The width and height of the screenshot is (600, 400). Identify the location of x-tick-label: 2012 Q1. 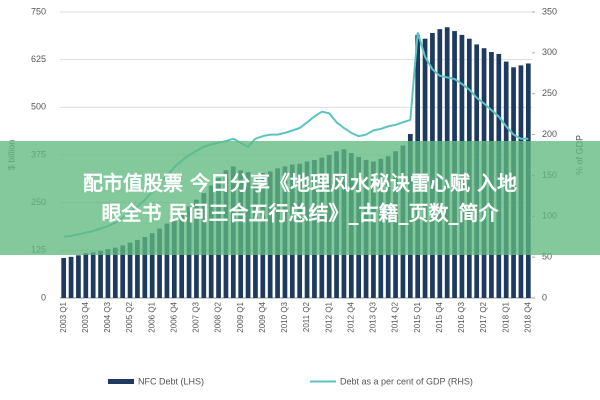
(328, 316).